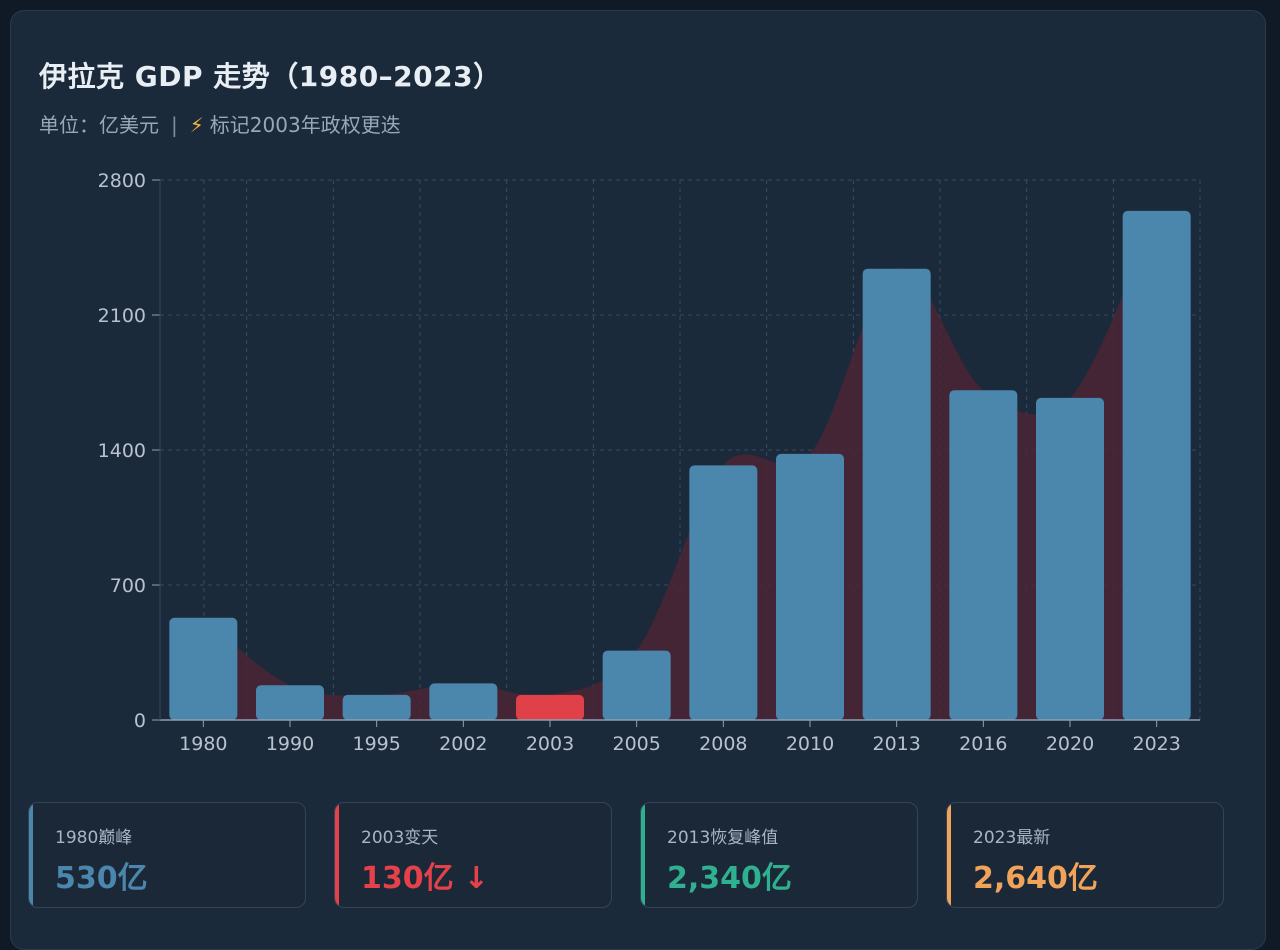 Image resolution: width=1280 pixels, height=950 pixels. I want to click on x-tick-label-2005: 2005, so click(636, 744).